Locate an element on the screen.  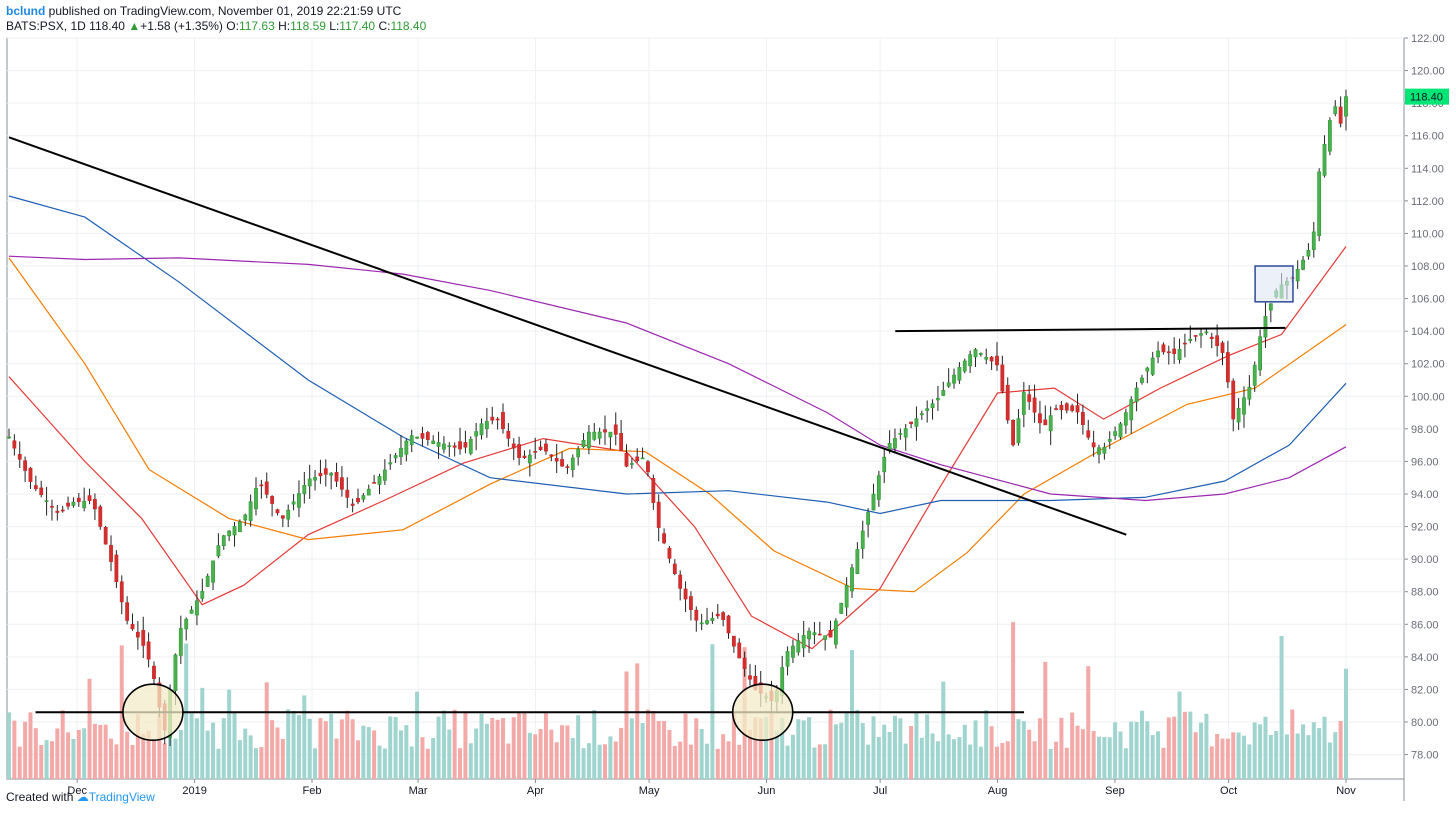
x-tick-label: Oct is located at coordinates (1228, 791).